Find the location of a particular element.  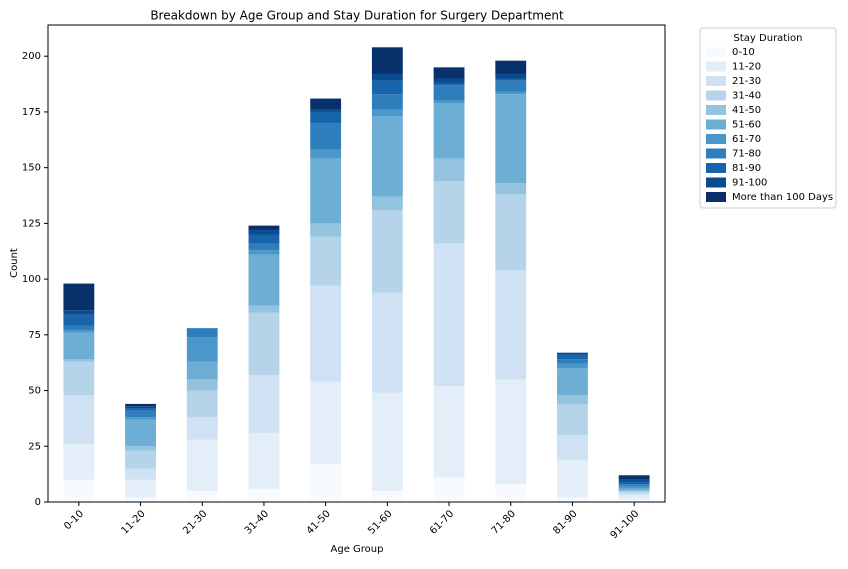

legend-label: 61-70 is located at coordinates (746, 139).